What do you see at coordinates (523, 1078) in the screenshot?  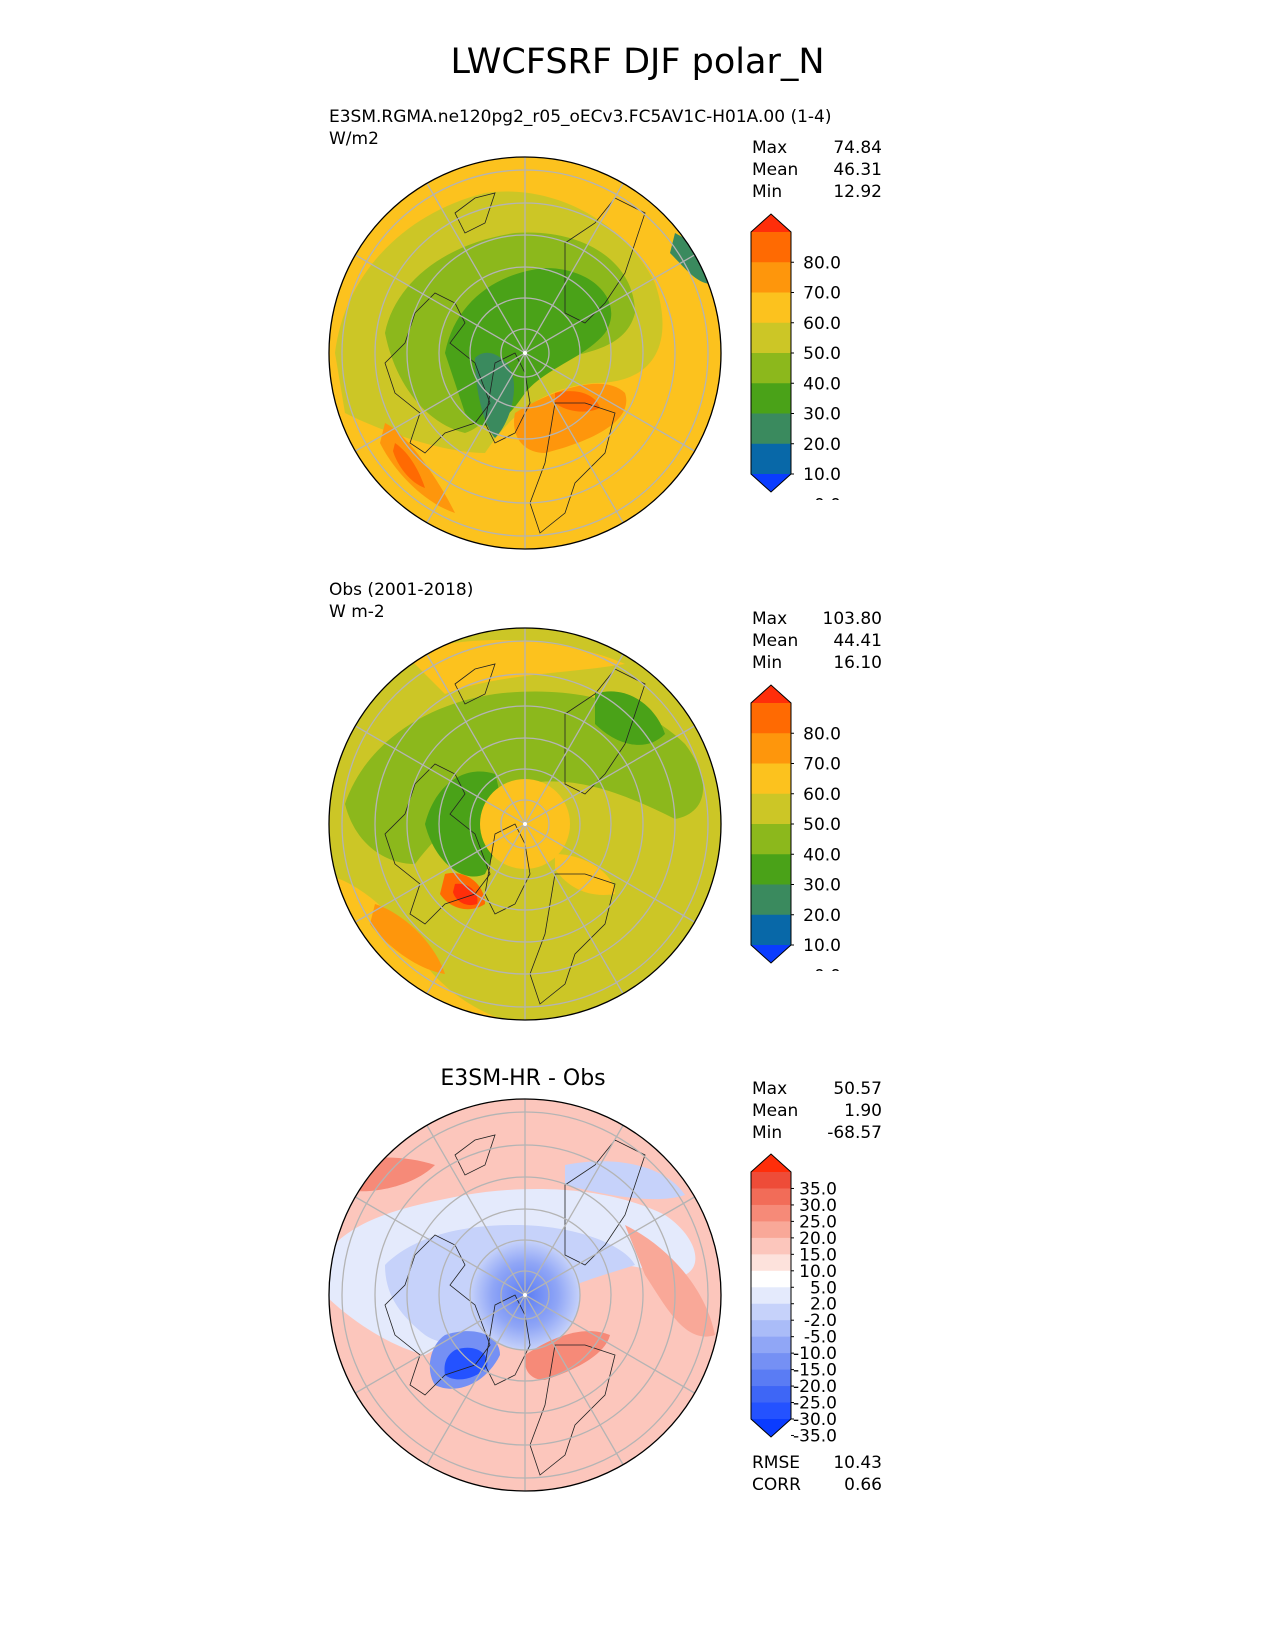 I see `panel3-title: E3SM-HR - Obs` at bounding box center [523, 1078].